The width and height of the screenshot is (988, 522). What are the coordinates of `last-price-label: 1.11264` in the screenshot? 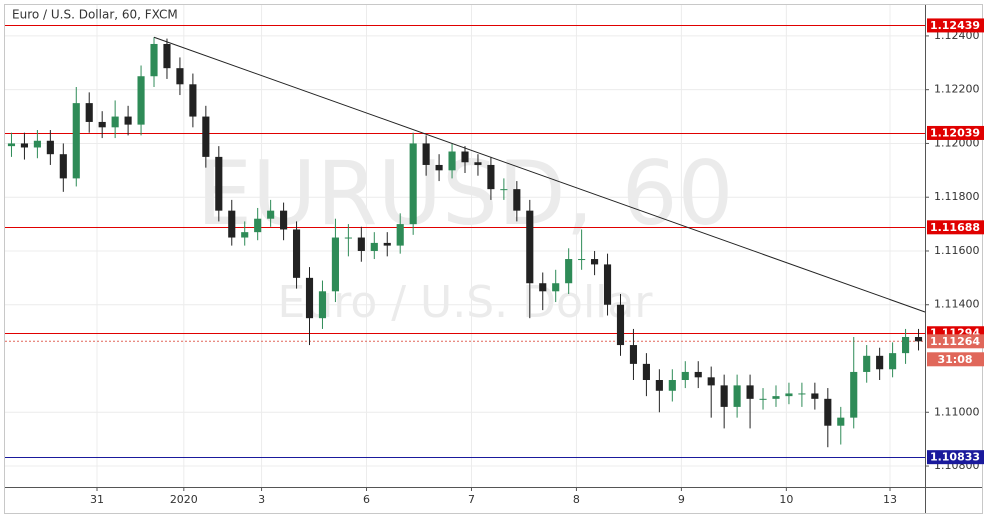 It's located at (955, 341).